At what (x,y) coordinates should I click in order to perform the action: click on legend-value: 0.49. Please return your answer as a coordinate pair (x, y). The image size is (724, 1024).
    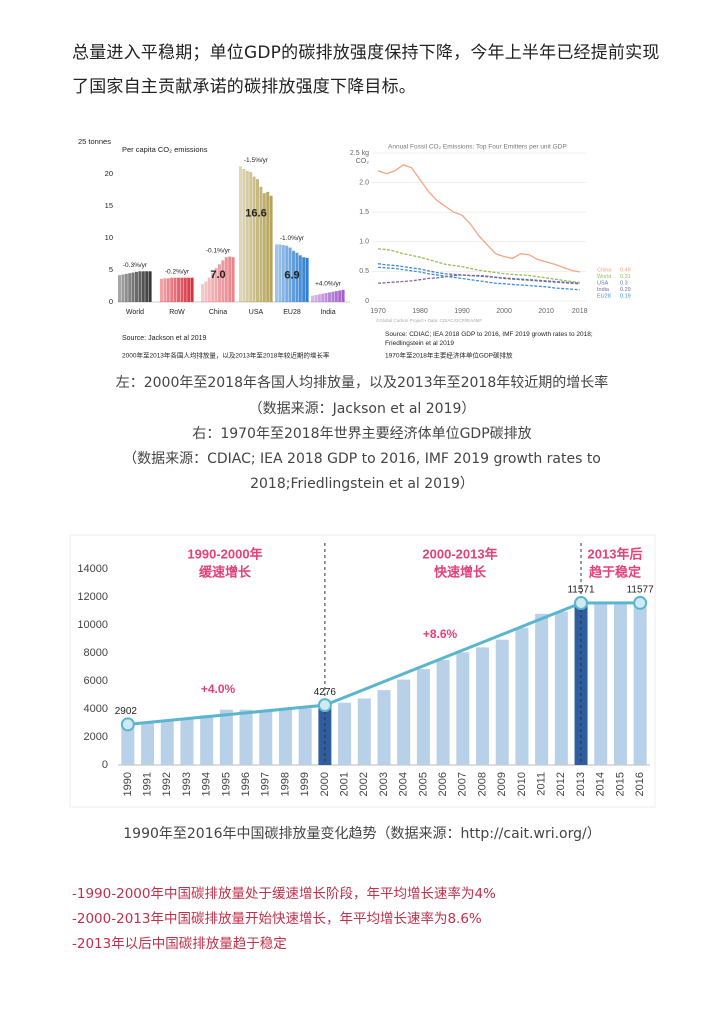
    Looking at the image, I should click on (625, 270).